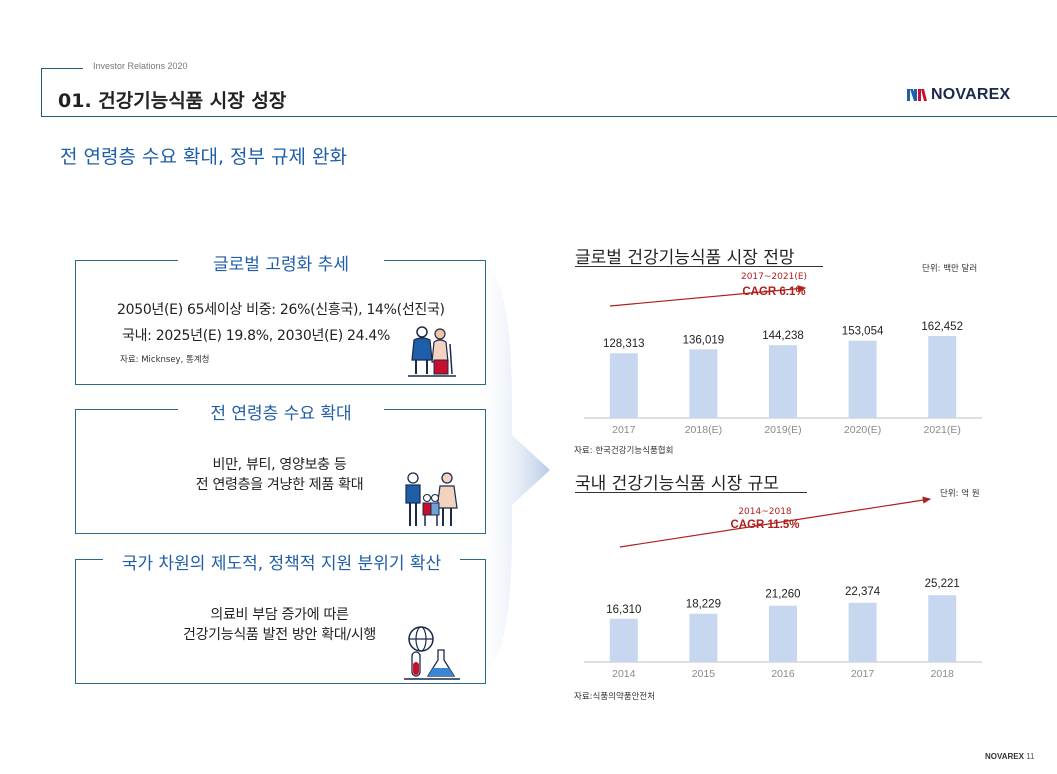  Describe the element at coordinates (782, 595) in the screenshot. I see `bar-value-label: 21,260` at that location.